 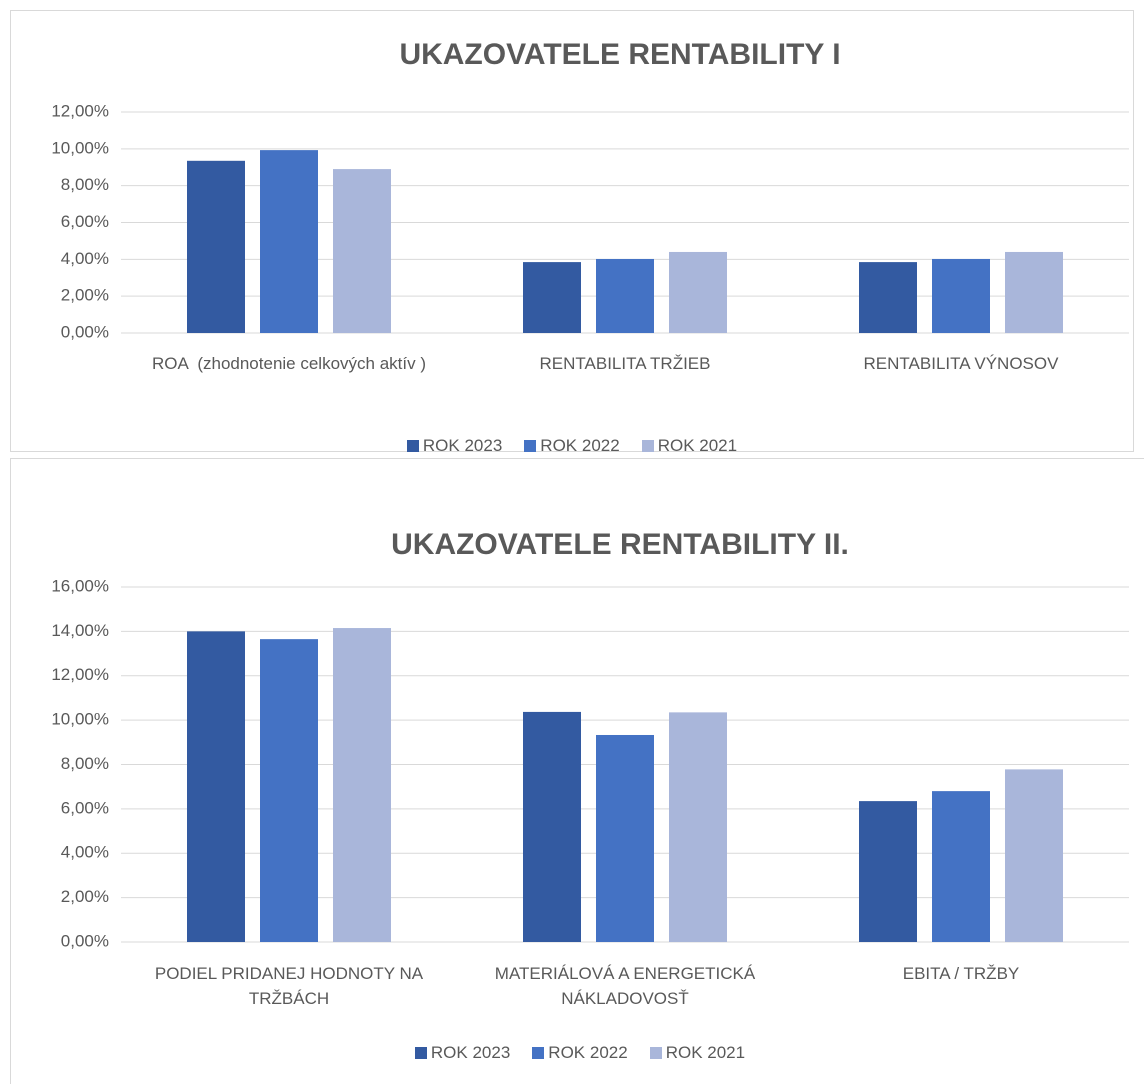 What do you see at coordinates (619, 54) in the screenshot?
I see `chart-title: UKAZOVATELE RENTABILITY I` at bounding box center [619, 54].